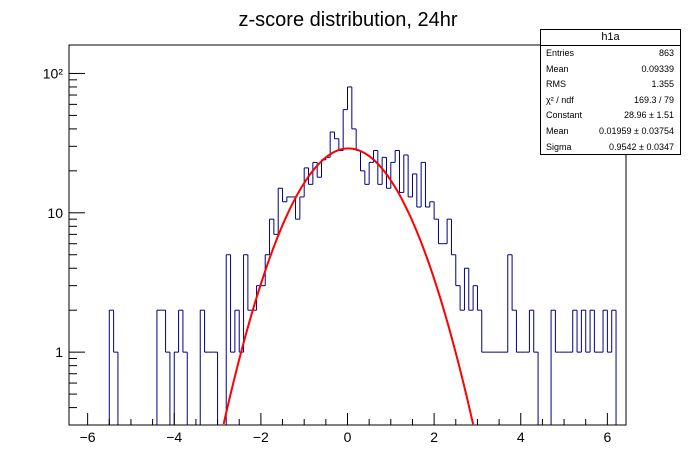 The height and width of the screenshot is (472, 696). Describe the element at coordinates (261, 437) in the screenshot. I see `x-tick-label: −2` at that location.